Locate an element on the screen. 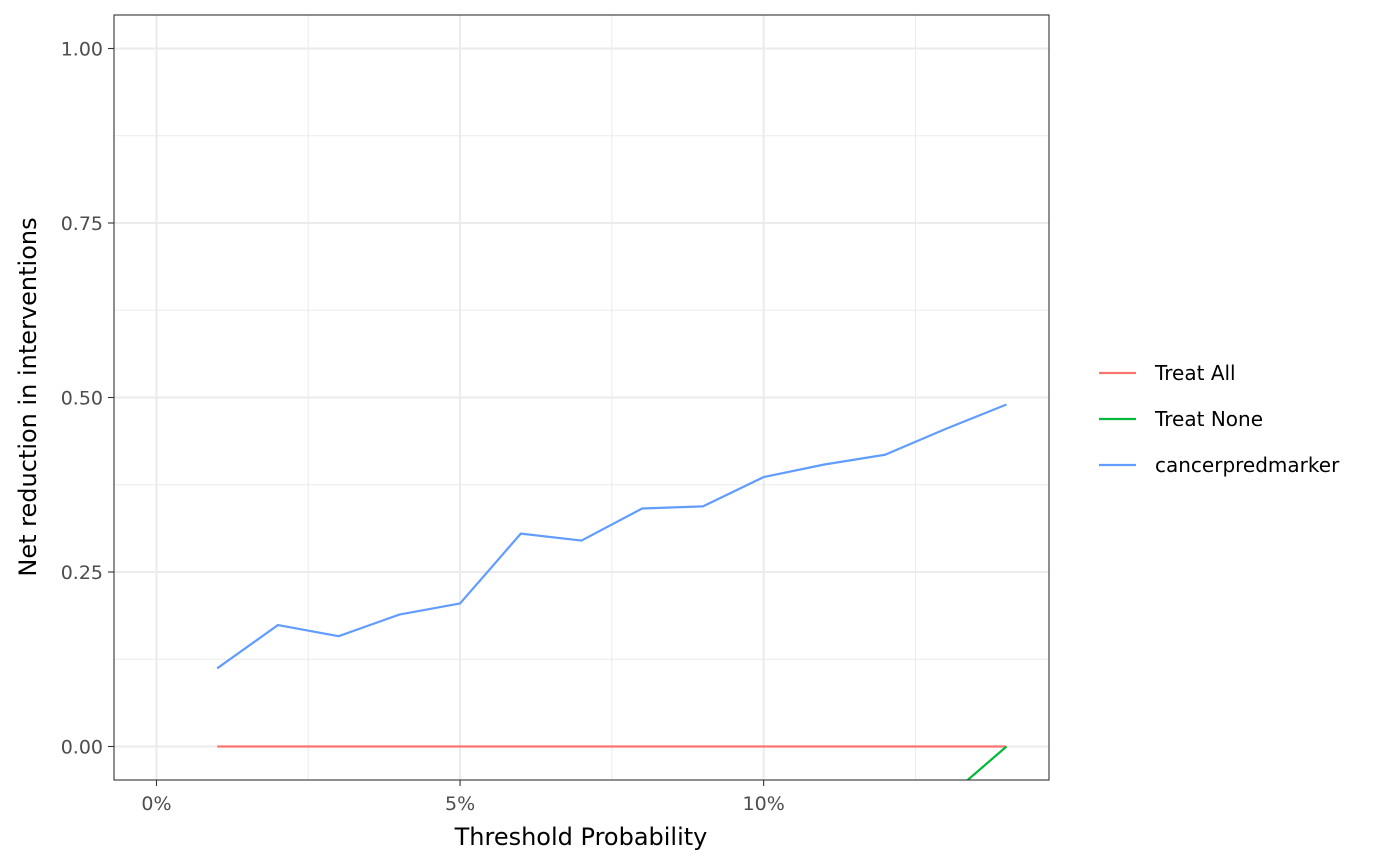  y-axis-title: Net reduction in interventions is located at coordinates (28, 396).